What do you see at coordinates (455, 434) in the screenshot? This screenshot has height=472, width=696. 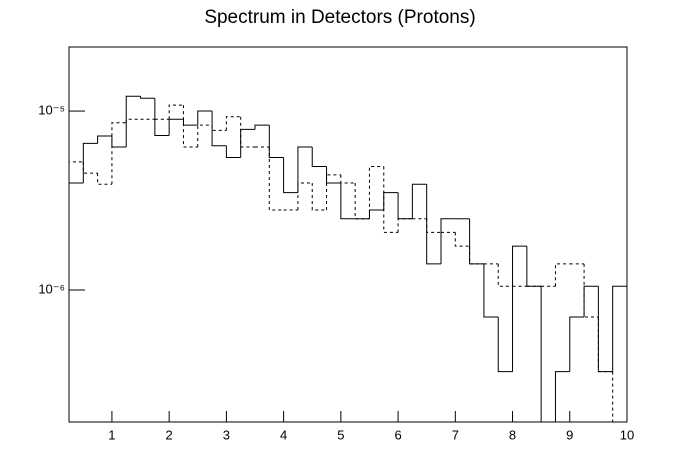 I see `x-tick-label: 7` at bounding box center [455, 434].